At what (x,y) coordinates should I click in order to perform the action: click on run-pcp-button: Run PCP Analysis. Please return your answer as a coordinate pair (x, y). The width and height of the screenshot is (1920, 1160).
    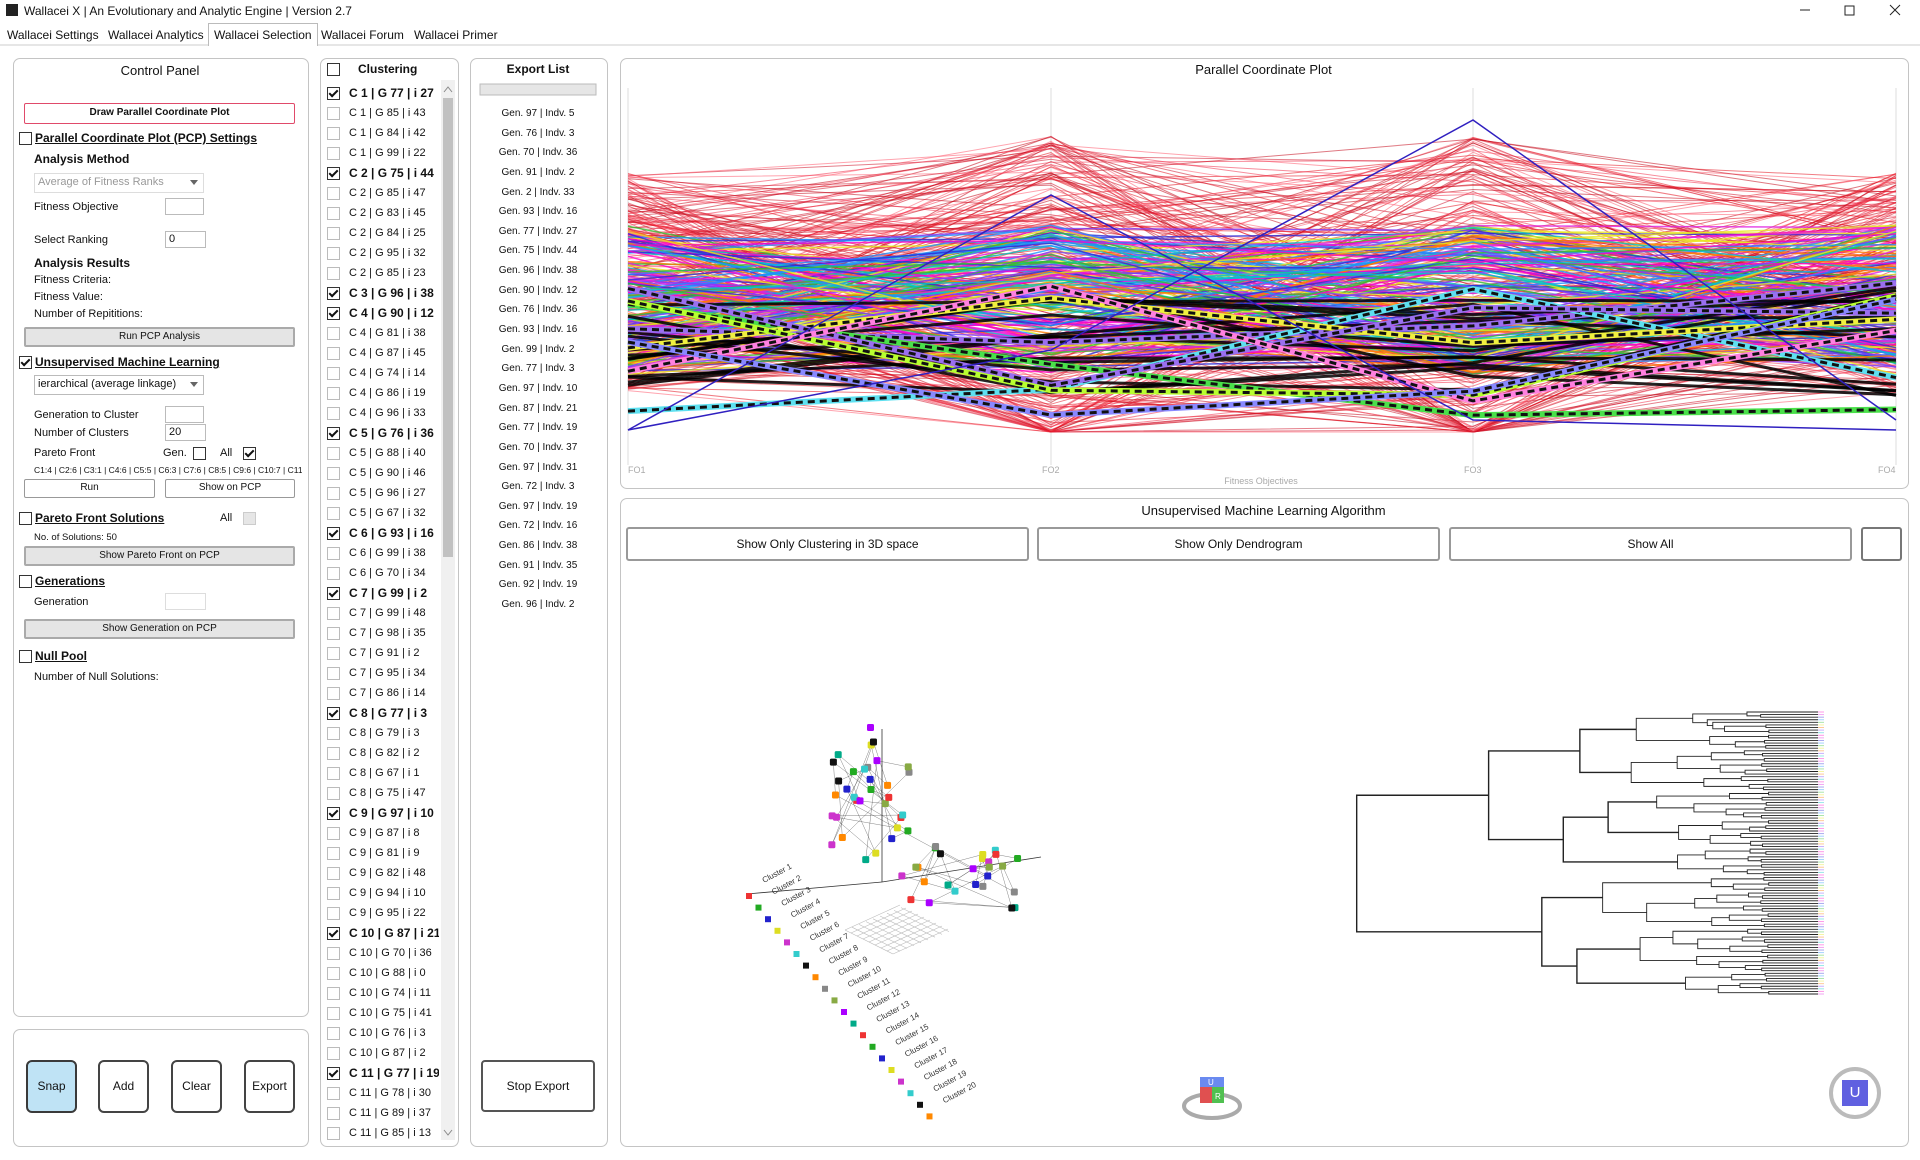
    Looking at the image, I should click on (159, 337).